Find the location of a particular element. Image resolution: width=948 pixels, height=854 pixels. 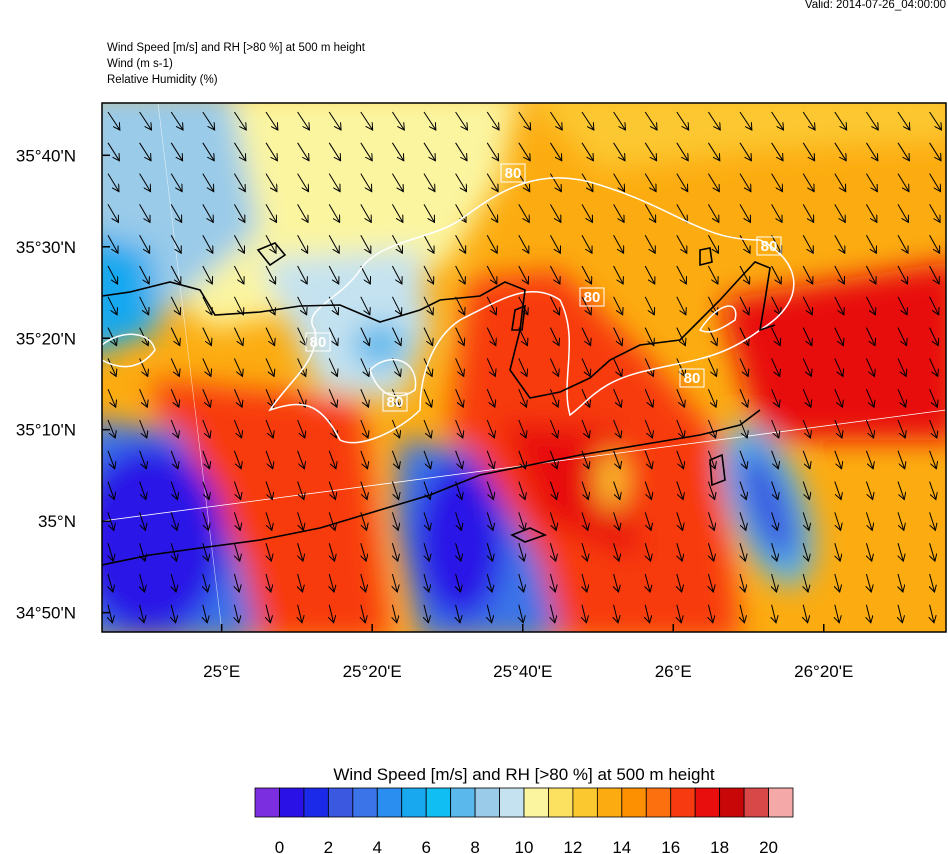

colorbar-tick-label: 18 is located at coordinates (719, 846).